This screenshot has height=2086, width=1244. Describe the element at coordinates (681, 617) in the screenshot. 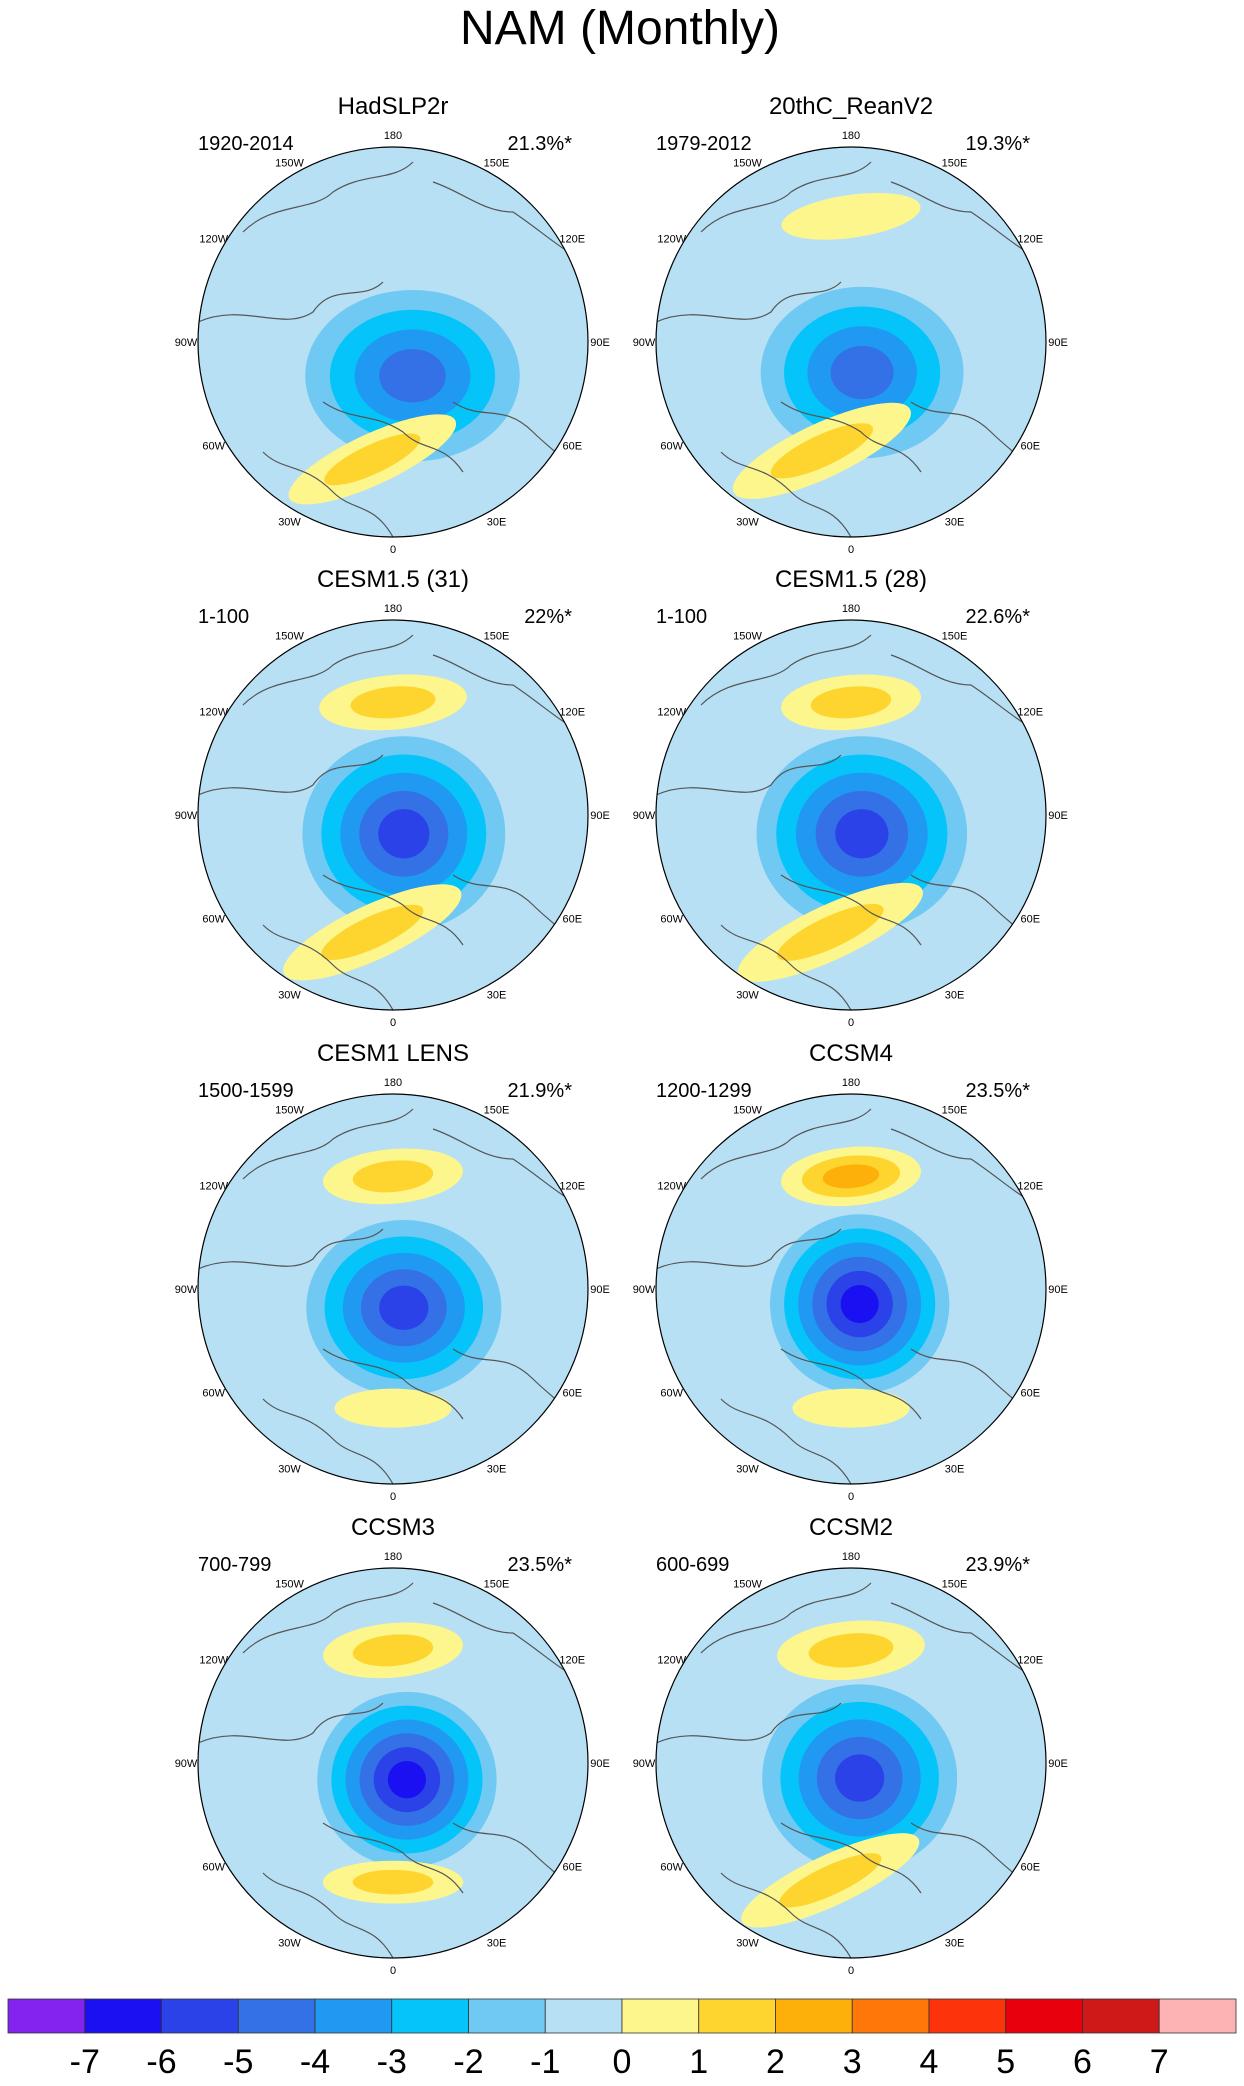

I see `panel-period: 1-100` at that location.